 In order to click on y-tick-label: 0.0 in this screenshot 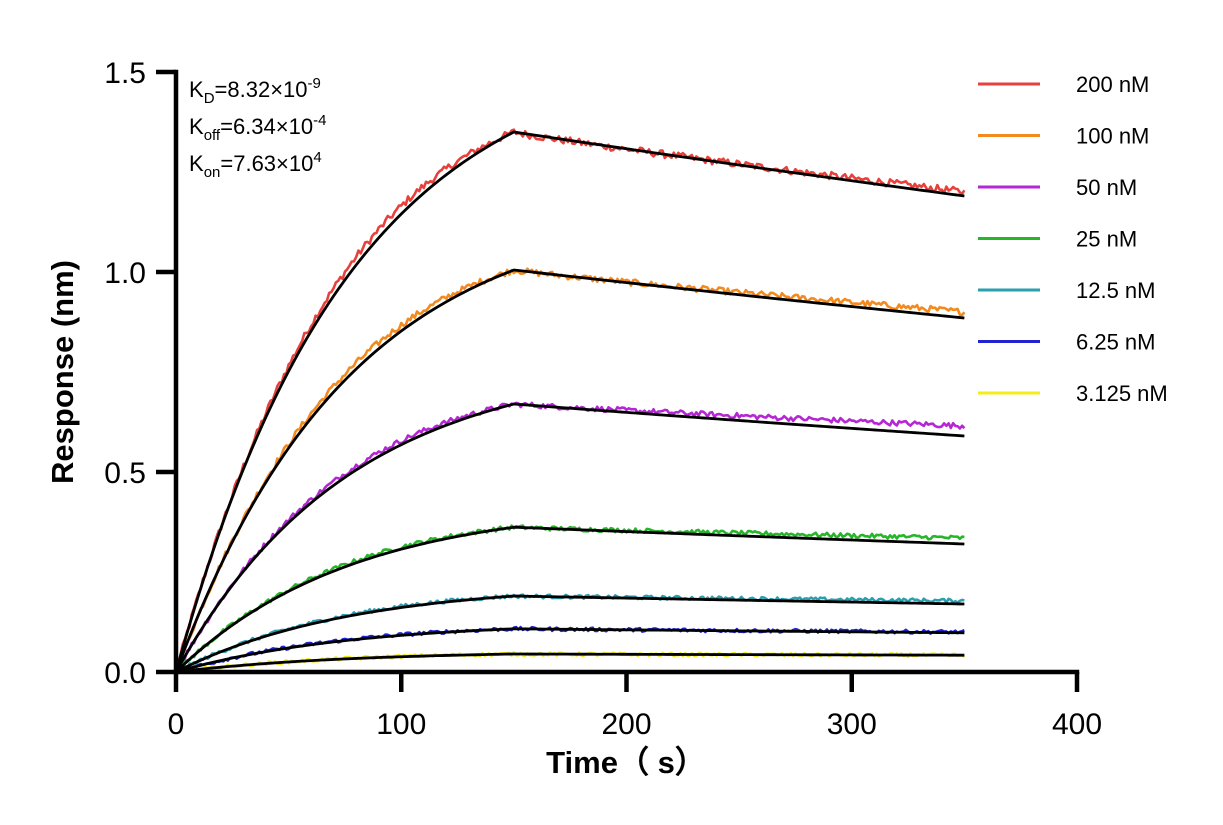, I will do `click(125, 673)`.